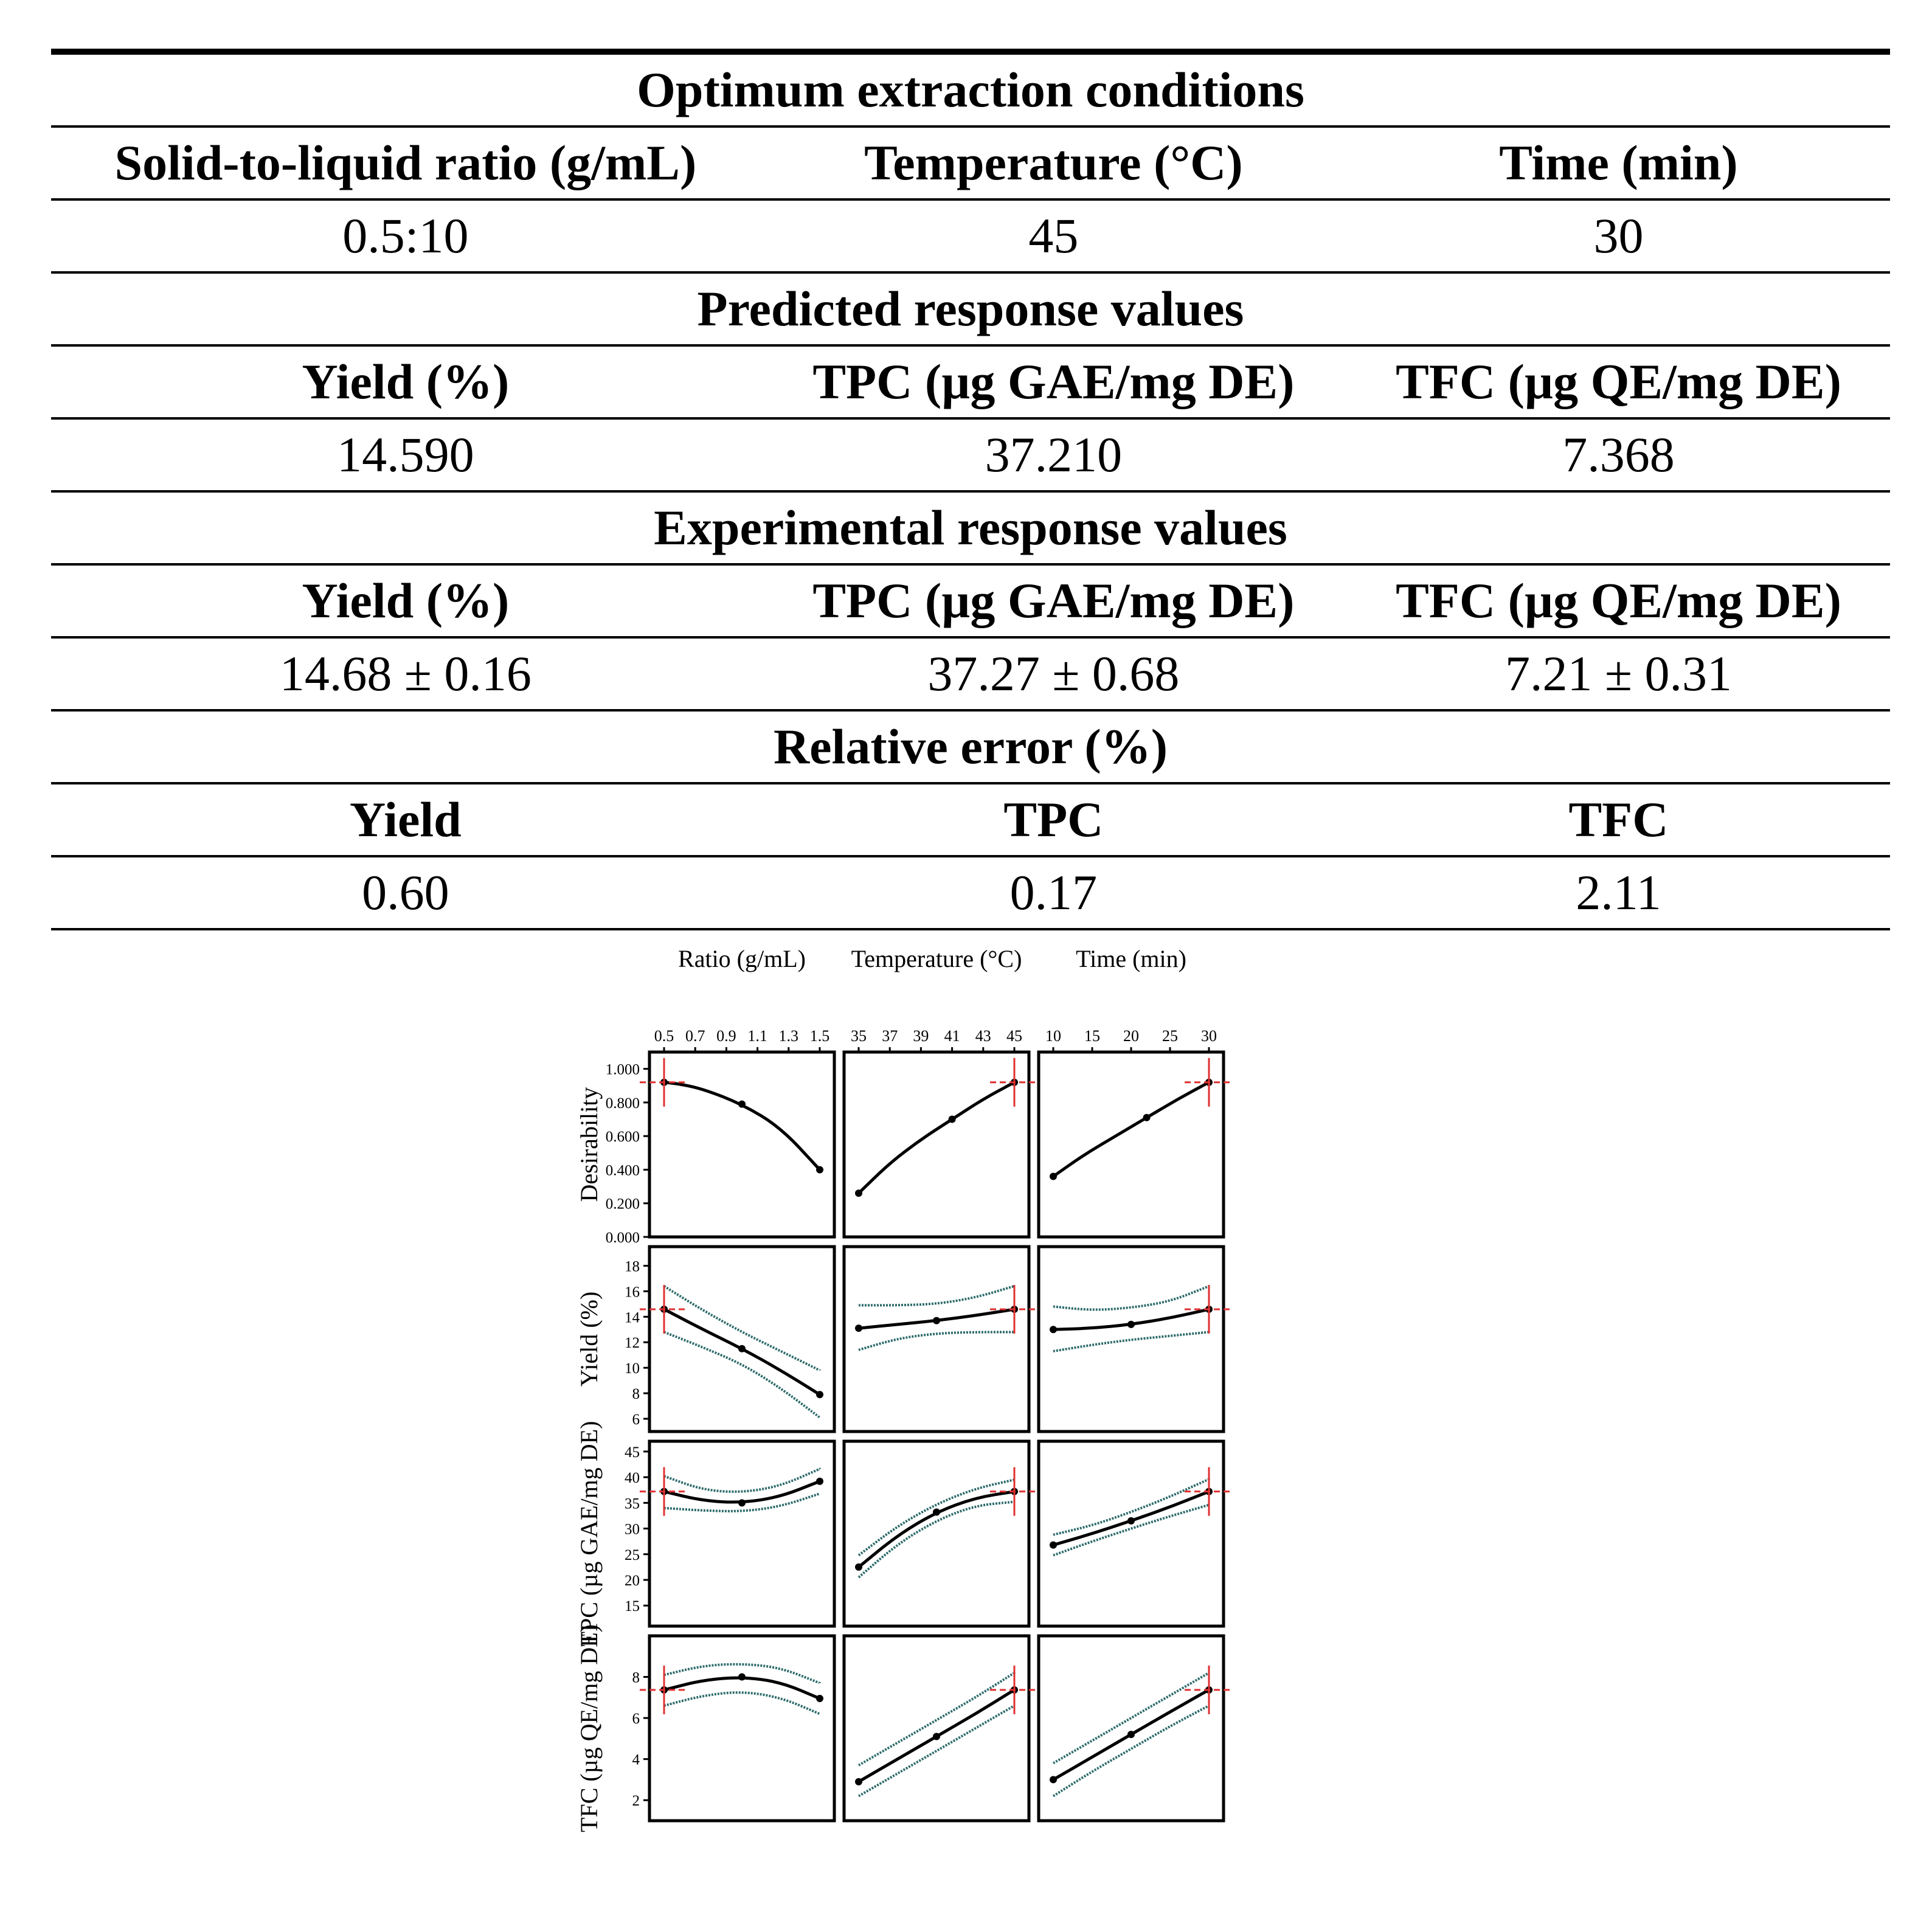  Describe the element at coordinates (1053, 1036) in the screenshot. I see `x-tick-label: 10` at that location.